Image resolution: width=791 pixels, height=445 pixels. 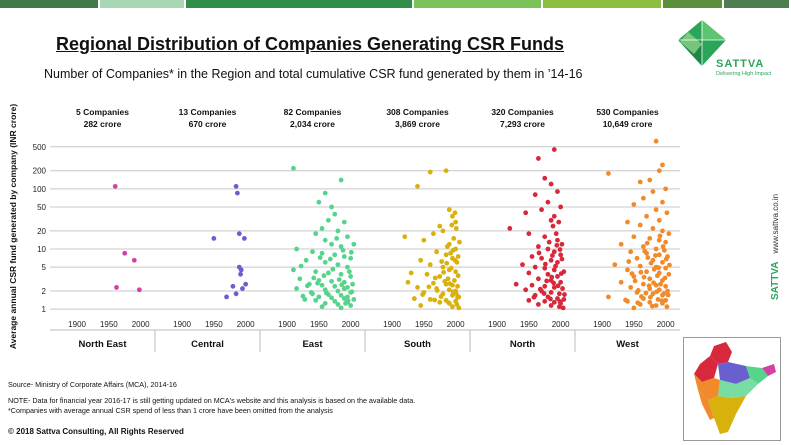 I want to click on x-tick-label: 1900, so click(x=77, y=324).